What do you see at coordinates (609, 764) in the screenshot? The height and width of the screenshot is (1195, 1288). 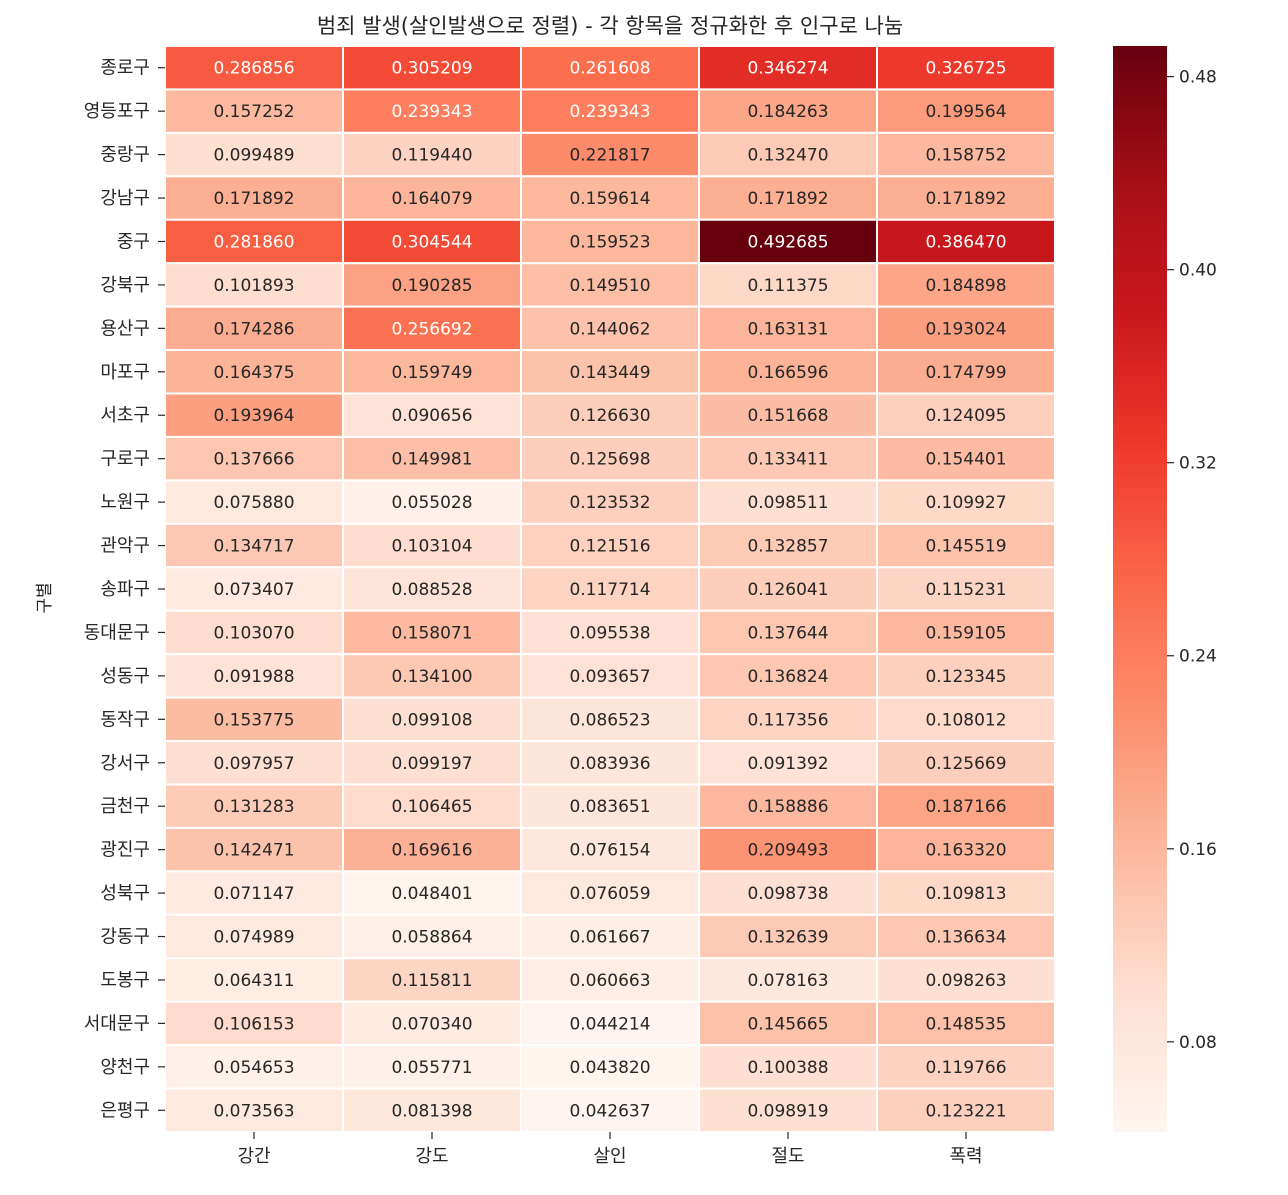 I see `cell-value-label: 0.083936` at bounding box center [609, 764].